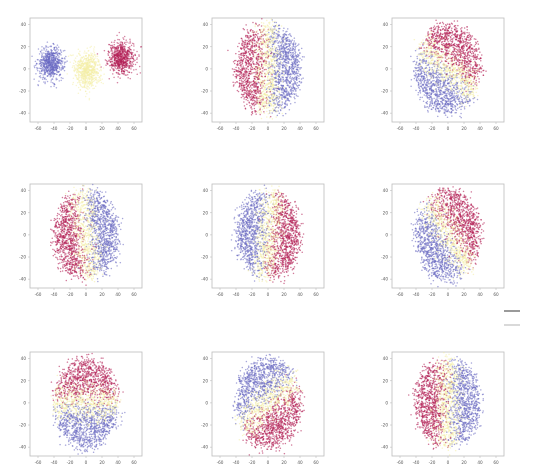 The width and height of the screenshot is (552, 476). I want to click on y-tick-label: -40, so click(384, 113).